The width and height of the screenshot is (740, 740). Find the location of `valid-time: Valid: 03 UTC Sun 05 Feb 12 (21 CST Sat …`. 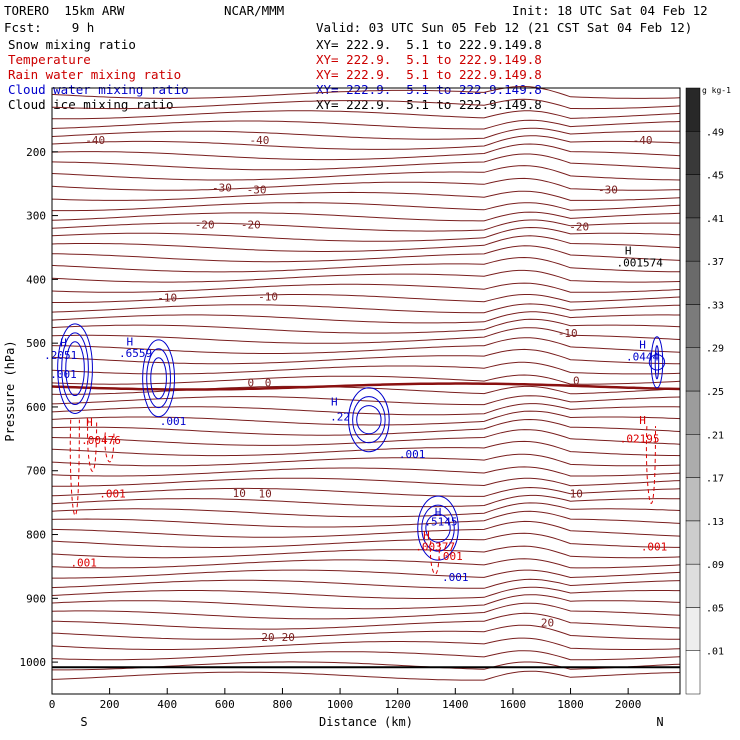

valid-time: Valid: 03 UTC Sun 05 Feb 12 (21 CST Sat … is located at coordinates (504, 27).